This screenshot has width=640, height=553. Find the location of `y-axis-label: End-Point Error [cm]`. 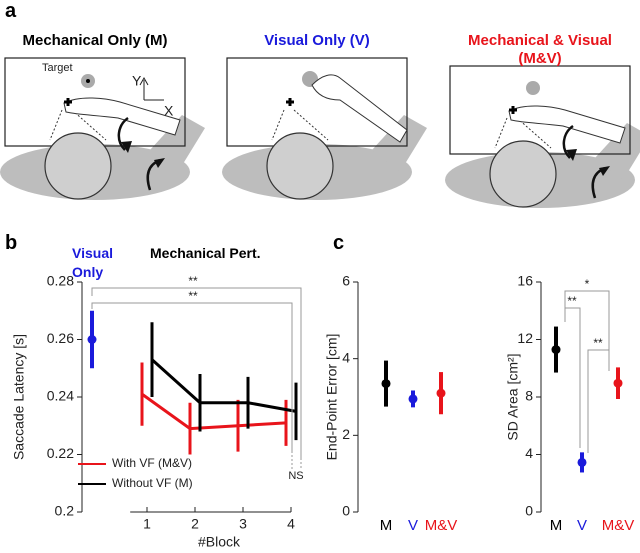

y-axis-label: End-Point Error [cm] is located at coordinates (332, 397).